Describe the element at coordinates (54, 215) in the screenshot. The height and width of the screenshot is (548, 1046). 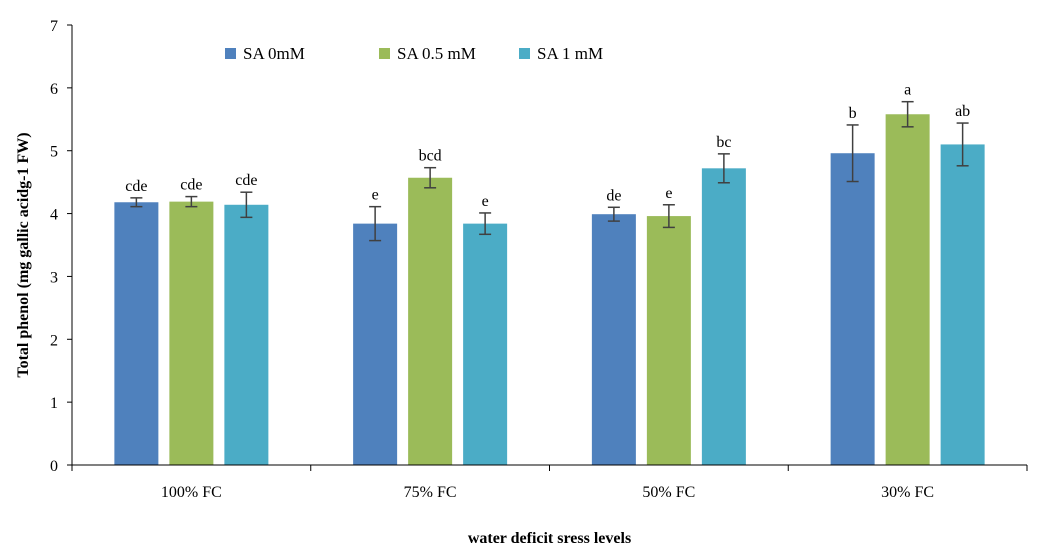
I see `y-tick-label: 4` at that location.